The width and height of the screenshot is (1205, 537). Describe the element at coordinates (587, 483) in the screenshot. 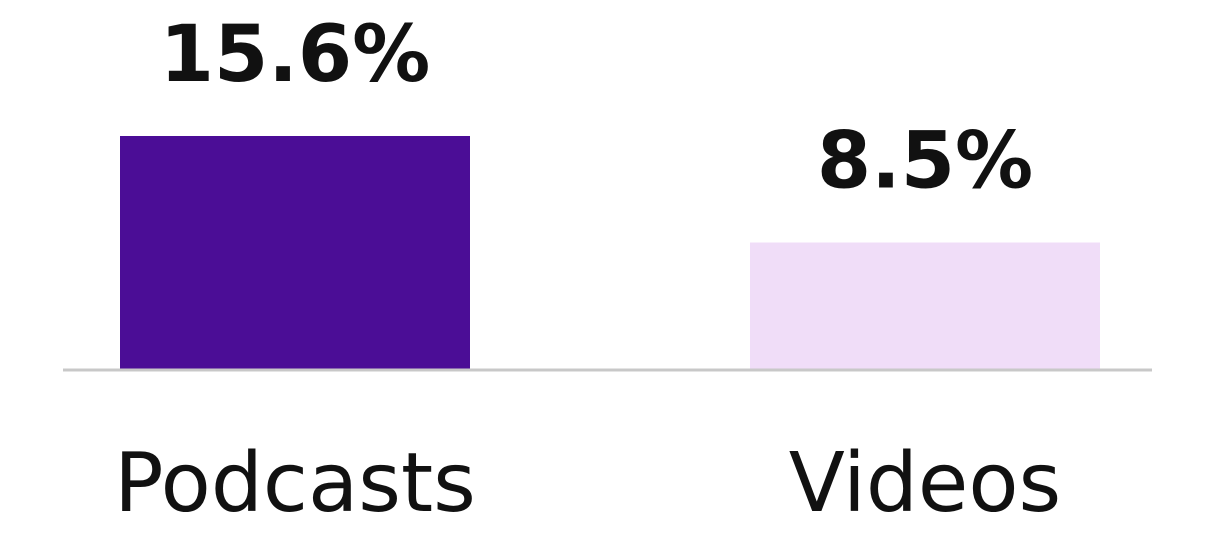

I see `category-labels: Podcasts Videos` at that location.